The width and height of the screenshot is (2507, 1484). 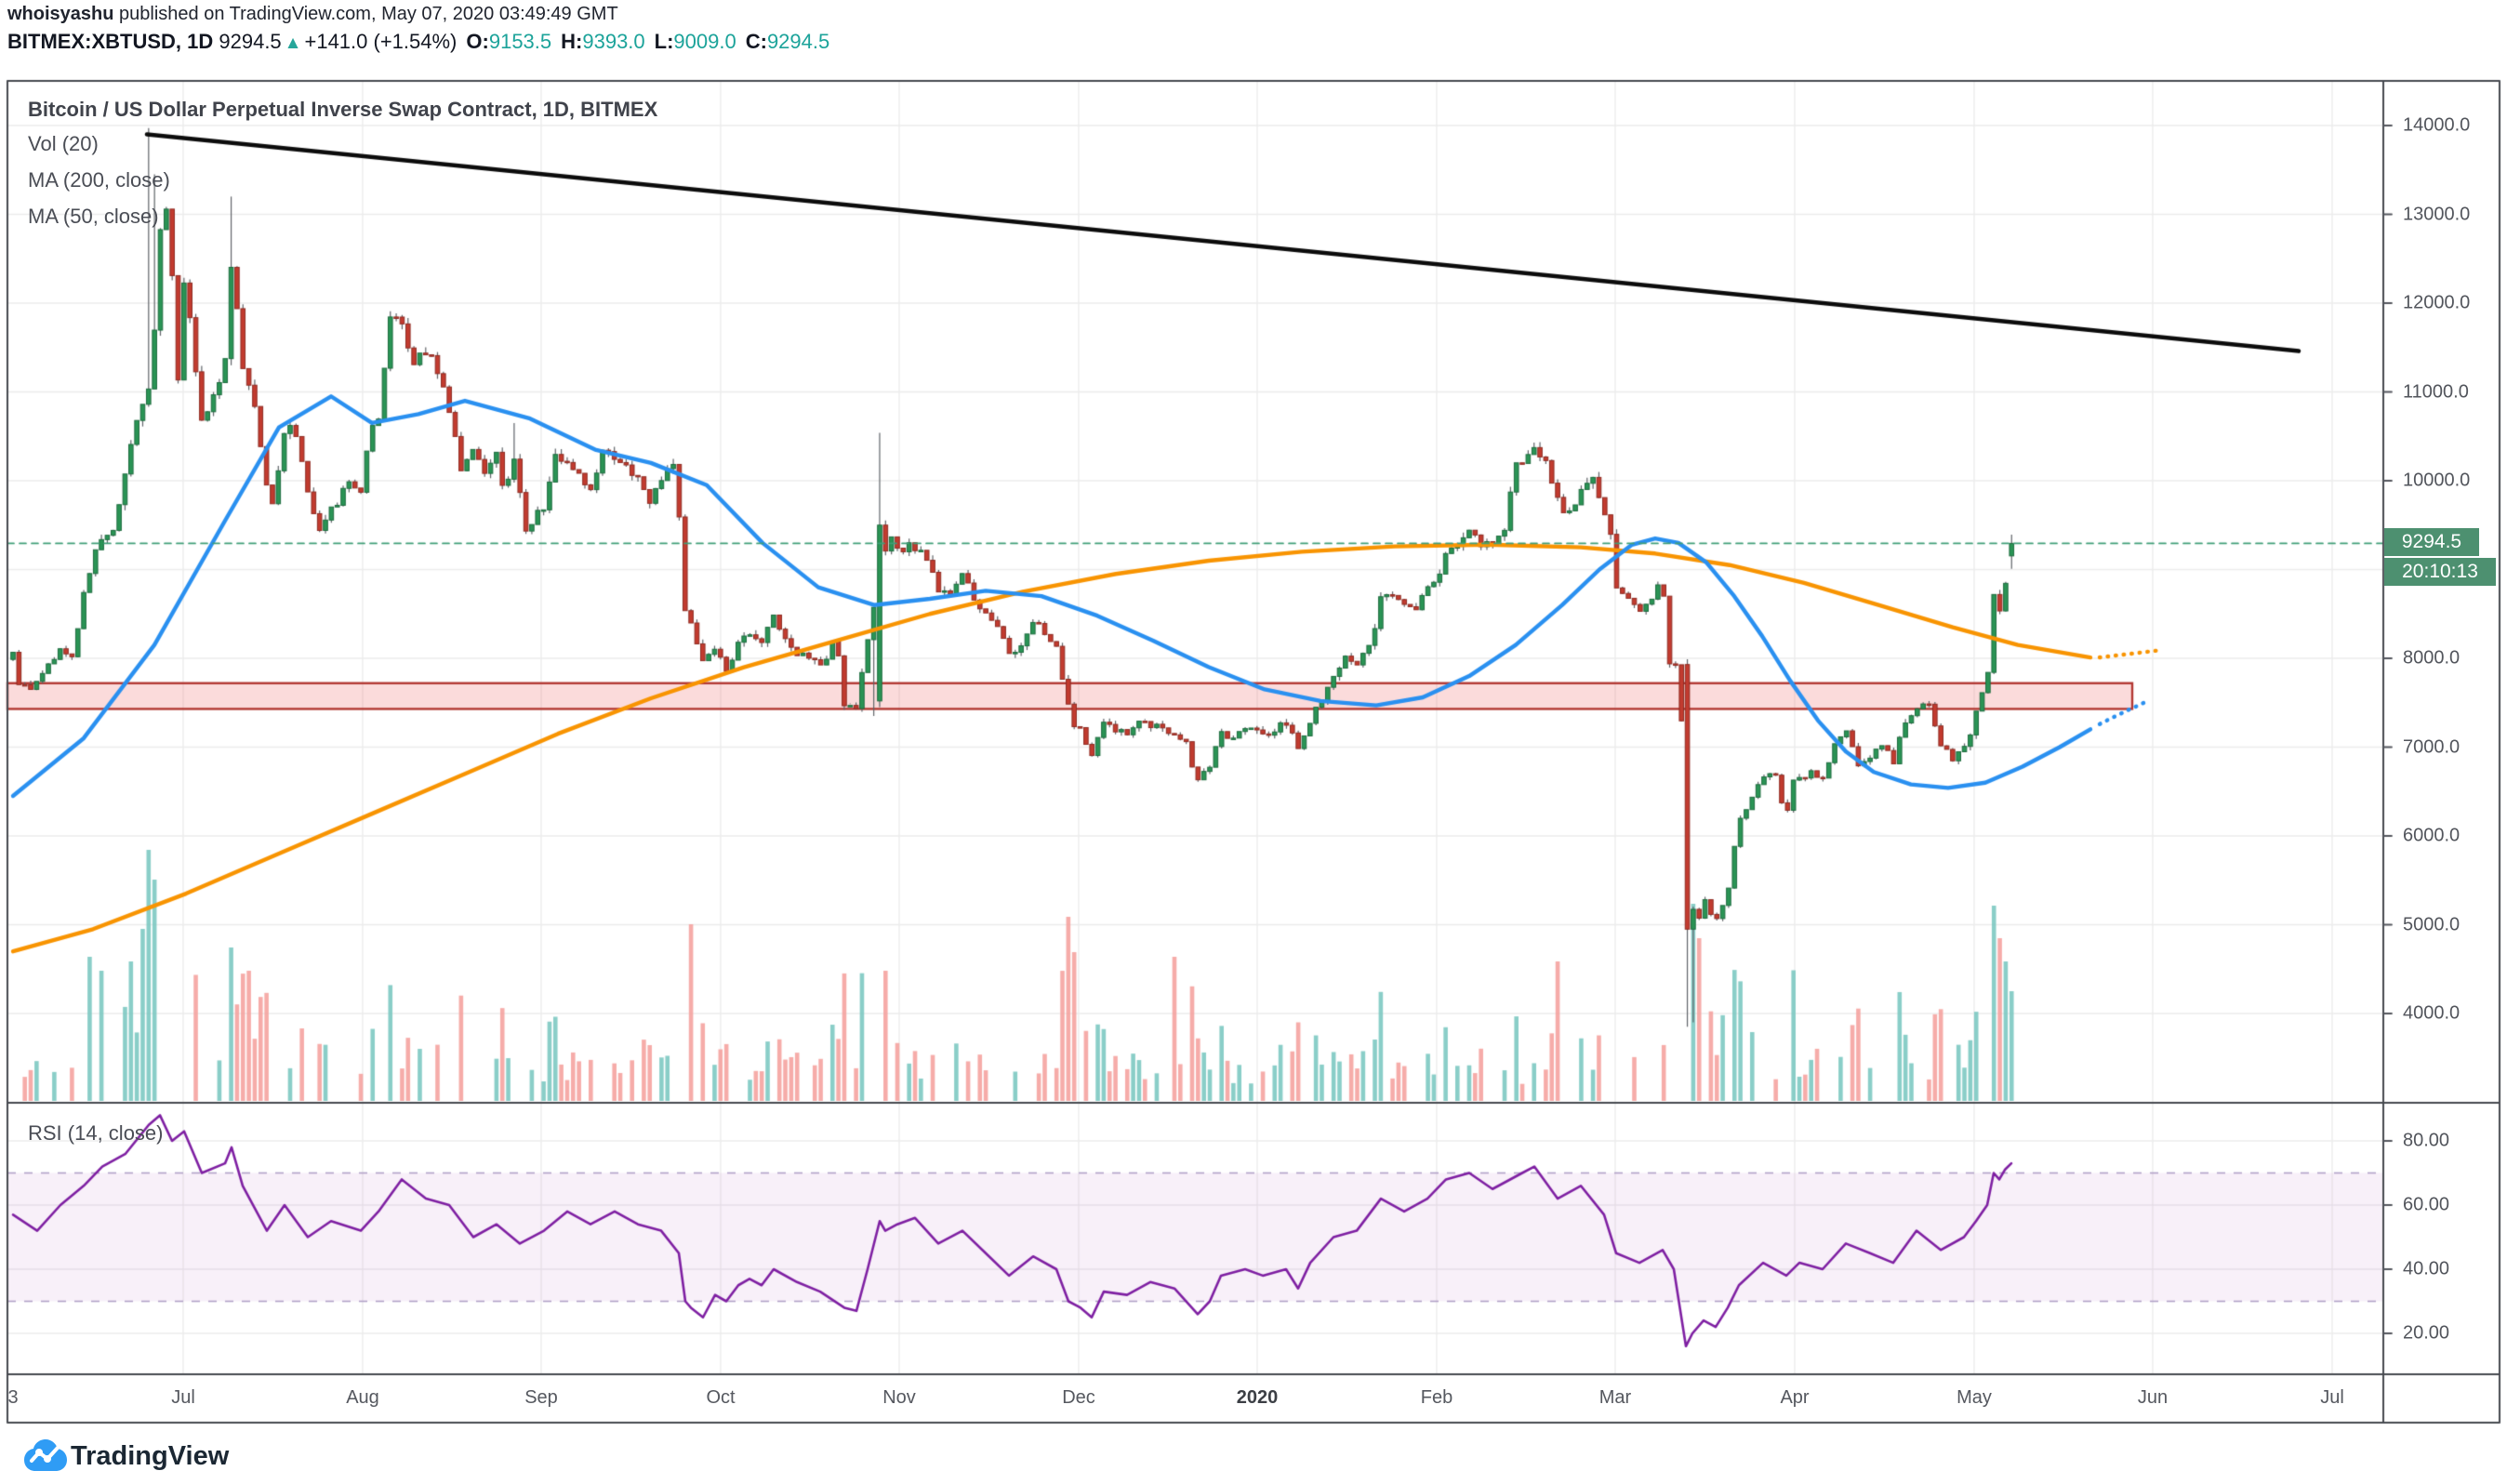 What do you see at coordinates (2440, 572) in the screenshot?
I see `candle-countdown-label: 20:10:13` at bounding box center [2440, 572].